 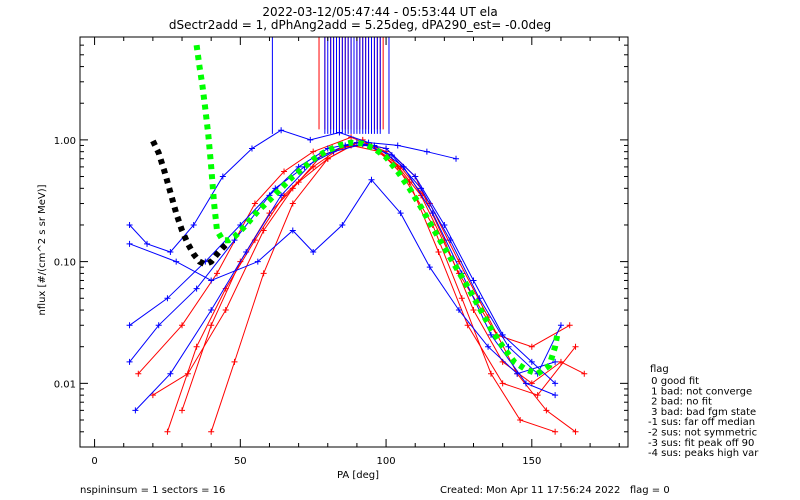 What do you see at coordinates (240, 461) in the screenshot?
I see `x-tick-label: 50` at bounding box center [240, 461].